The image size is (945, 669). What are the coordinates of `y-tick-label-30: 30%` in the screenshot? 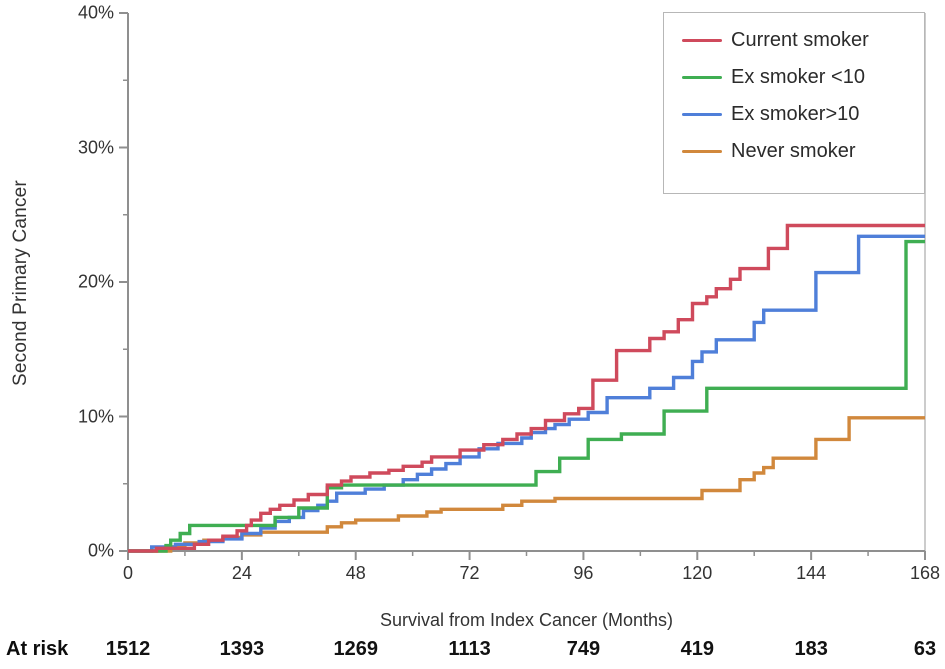 It's located at (95, 147).